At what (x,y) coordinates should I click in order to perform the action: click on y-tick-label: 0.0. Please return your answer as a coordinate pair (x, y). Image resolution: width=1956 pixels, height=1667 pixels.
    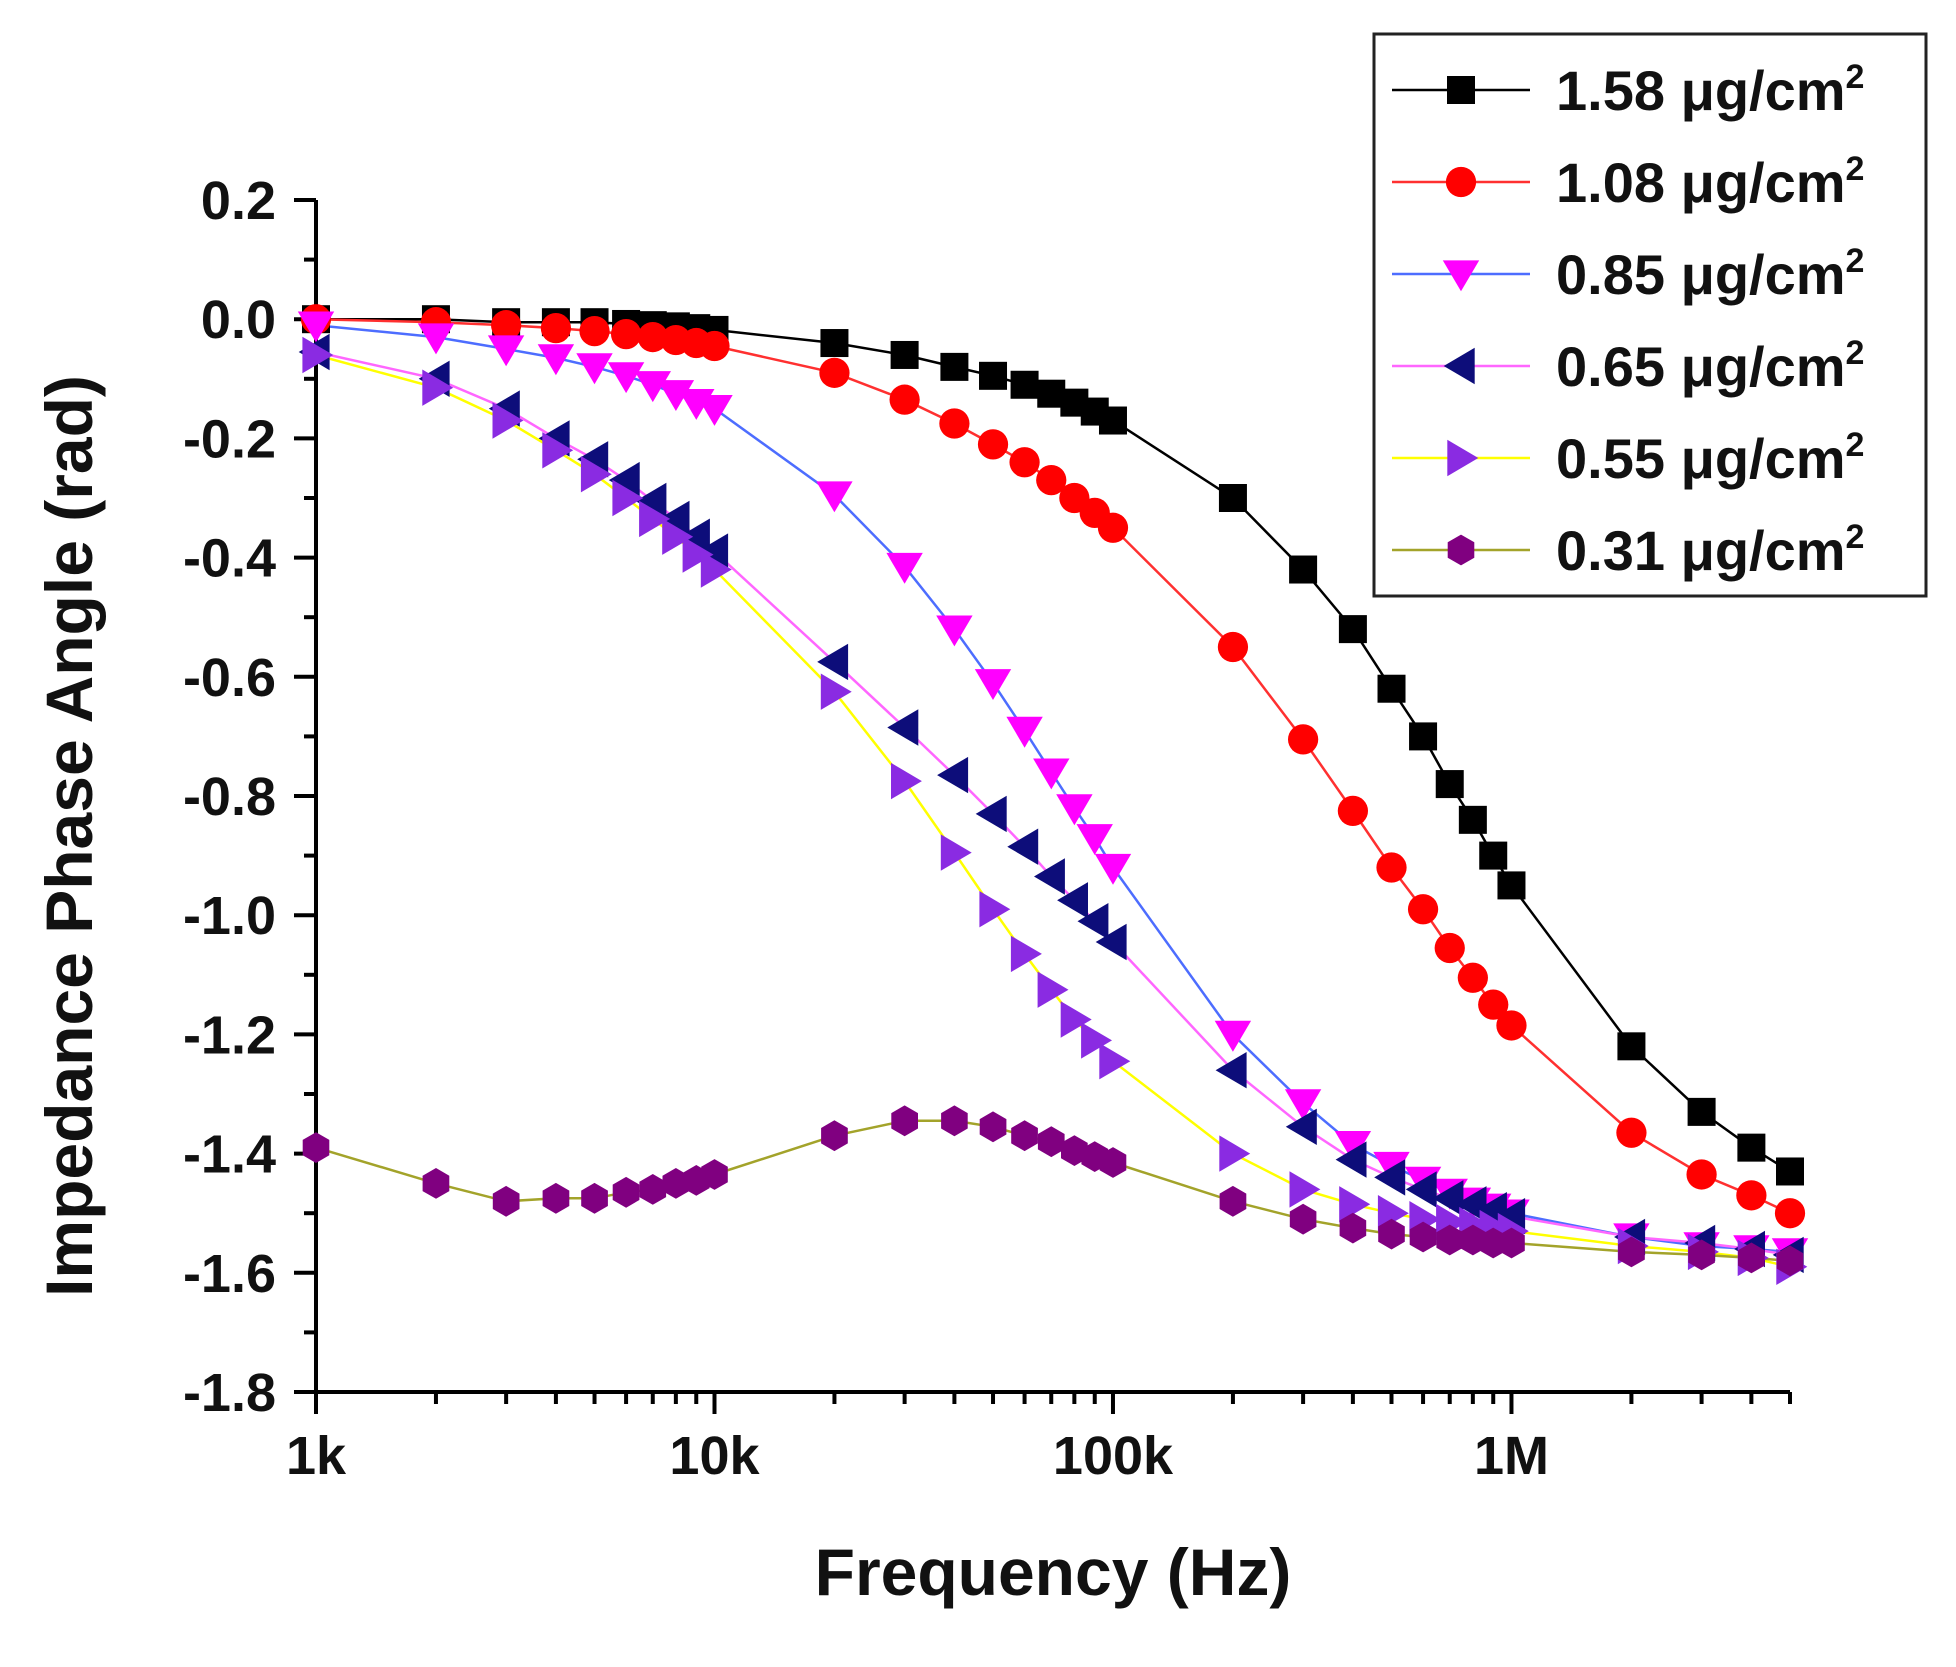
    Looking at the image, I should click on (238, 320).